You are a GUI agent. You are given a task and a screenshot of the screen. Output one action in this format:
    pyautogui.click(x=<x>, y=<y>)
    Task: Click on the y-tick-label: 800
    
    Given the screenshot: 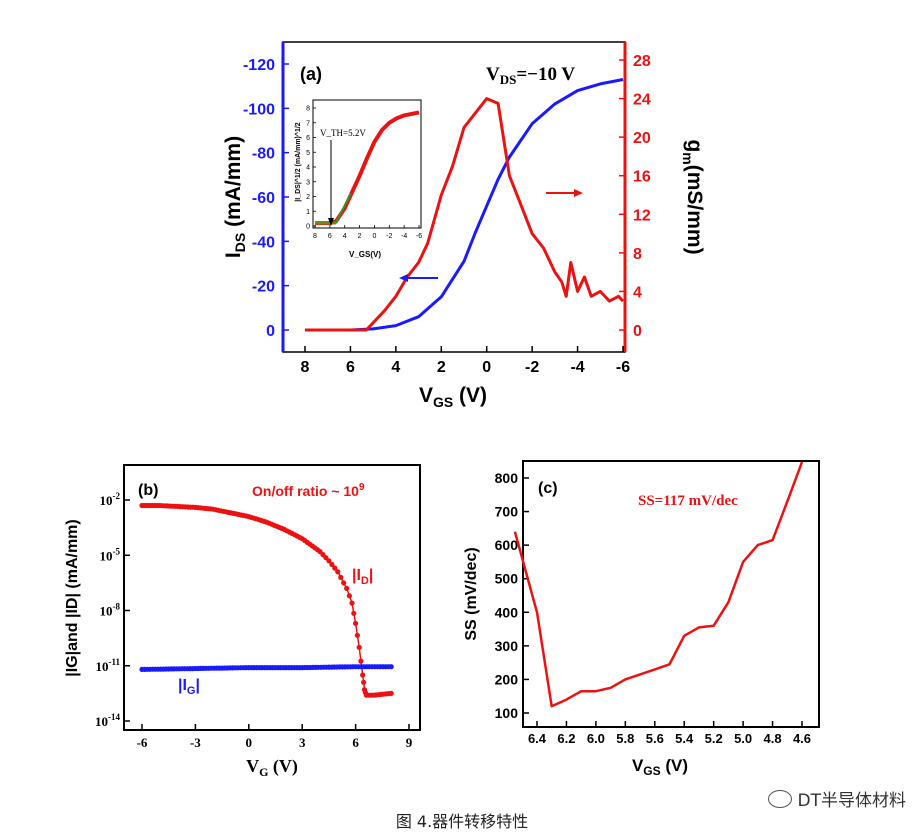 What is the action you would take?
    pyautogui.click(x=507, y=478)
    